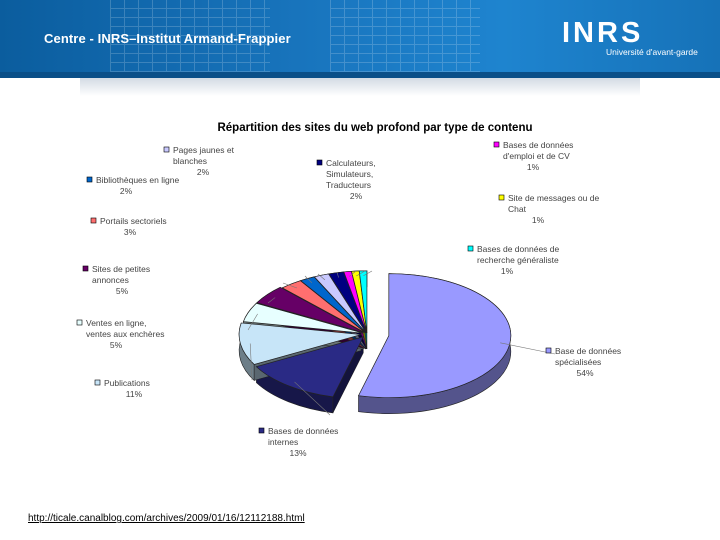  Describe the element at coordinates (553, 198) in the screenshot. I see `slice-label-name: Site de messages ou de` at that location.